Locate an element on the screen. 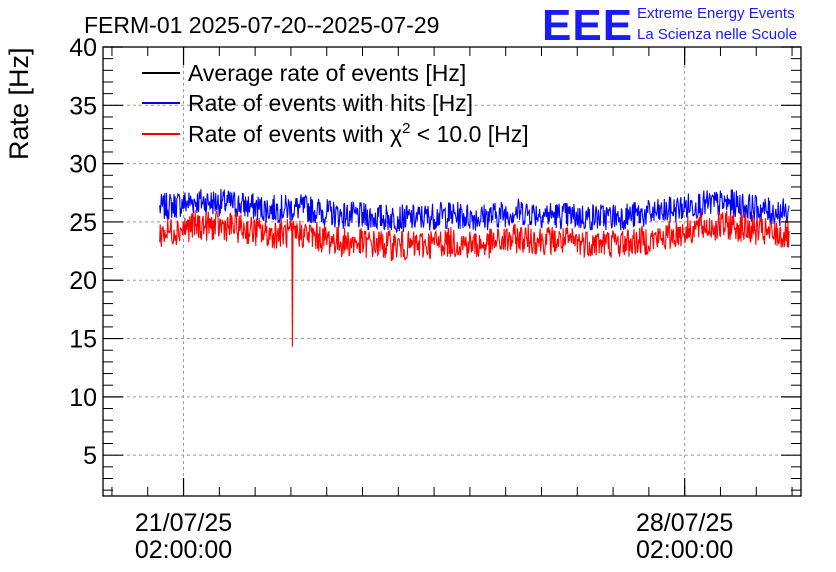 This screenshot has width=836, height=572. legend-label-0: Average rate of events [Hz] is located at coordinates (327, 73).